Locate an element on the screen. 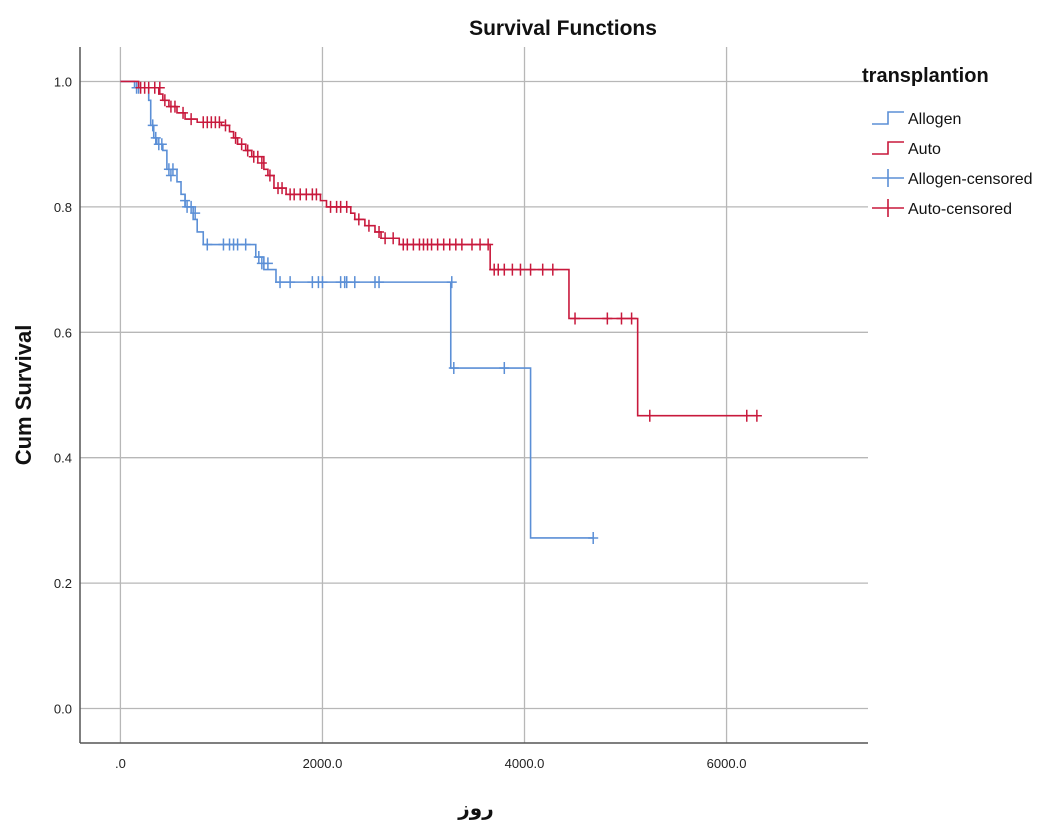  legend-label-auto-censored: Auto-censored is located at coordinates (960, 209).